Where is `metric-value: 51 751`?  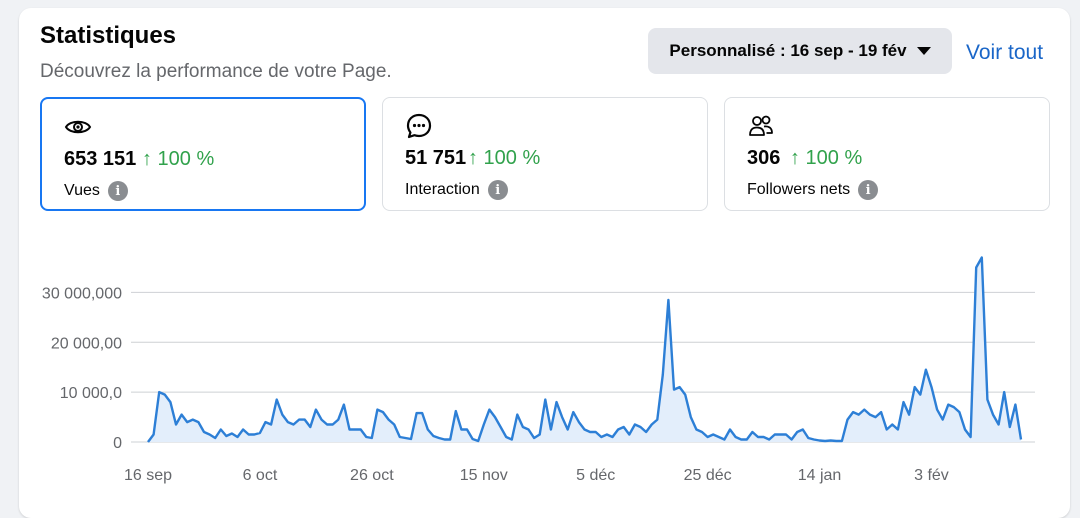
metric-value: 51 751 is located at coordinates (436, 158).